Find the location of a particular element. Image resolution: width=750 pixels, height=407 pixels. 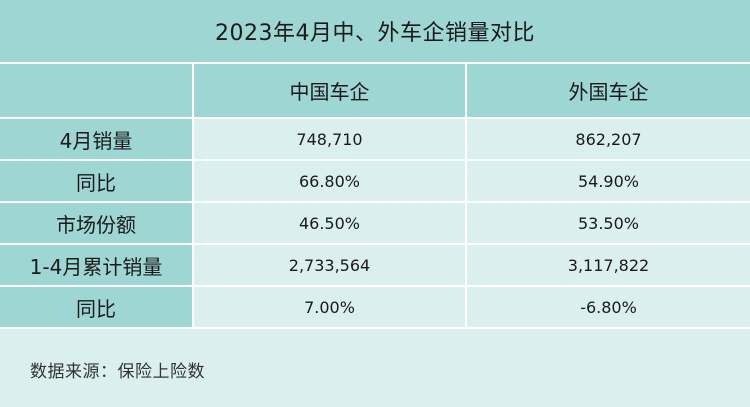

value-cell: 46.50% is located at coordinates (329, 223).